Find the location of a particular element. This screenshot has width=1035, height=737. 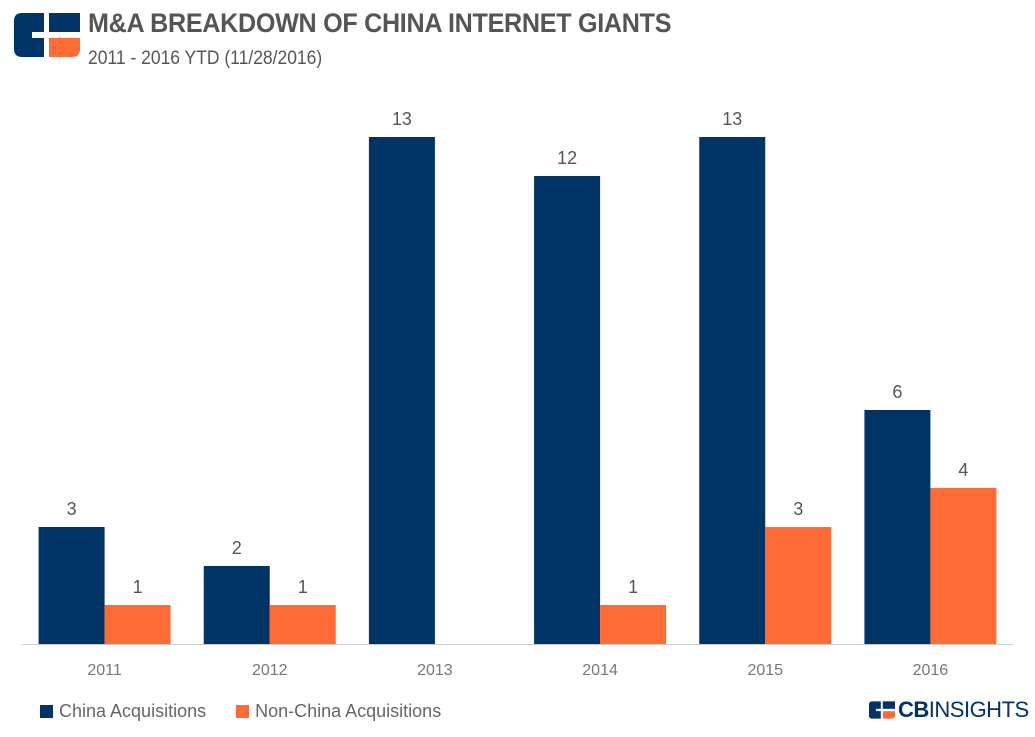

legend-item-non-china: Non-China Acquisitions is located at coordinates (338, 711).